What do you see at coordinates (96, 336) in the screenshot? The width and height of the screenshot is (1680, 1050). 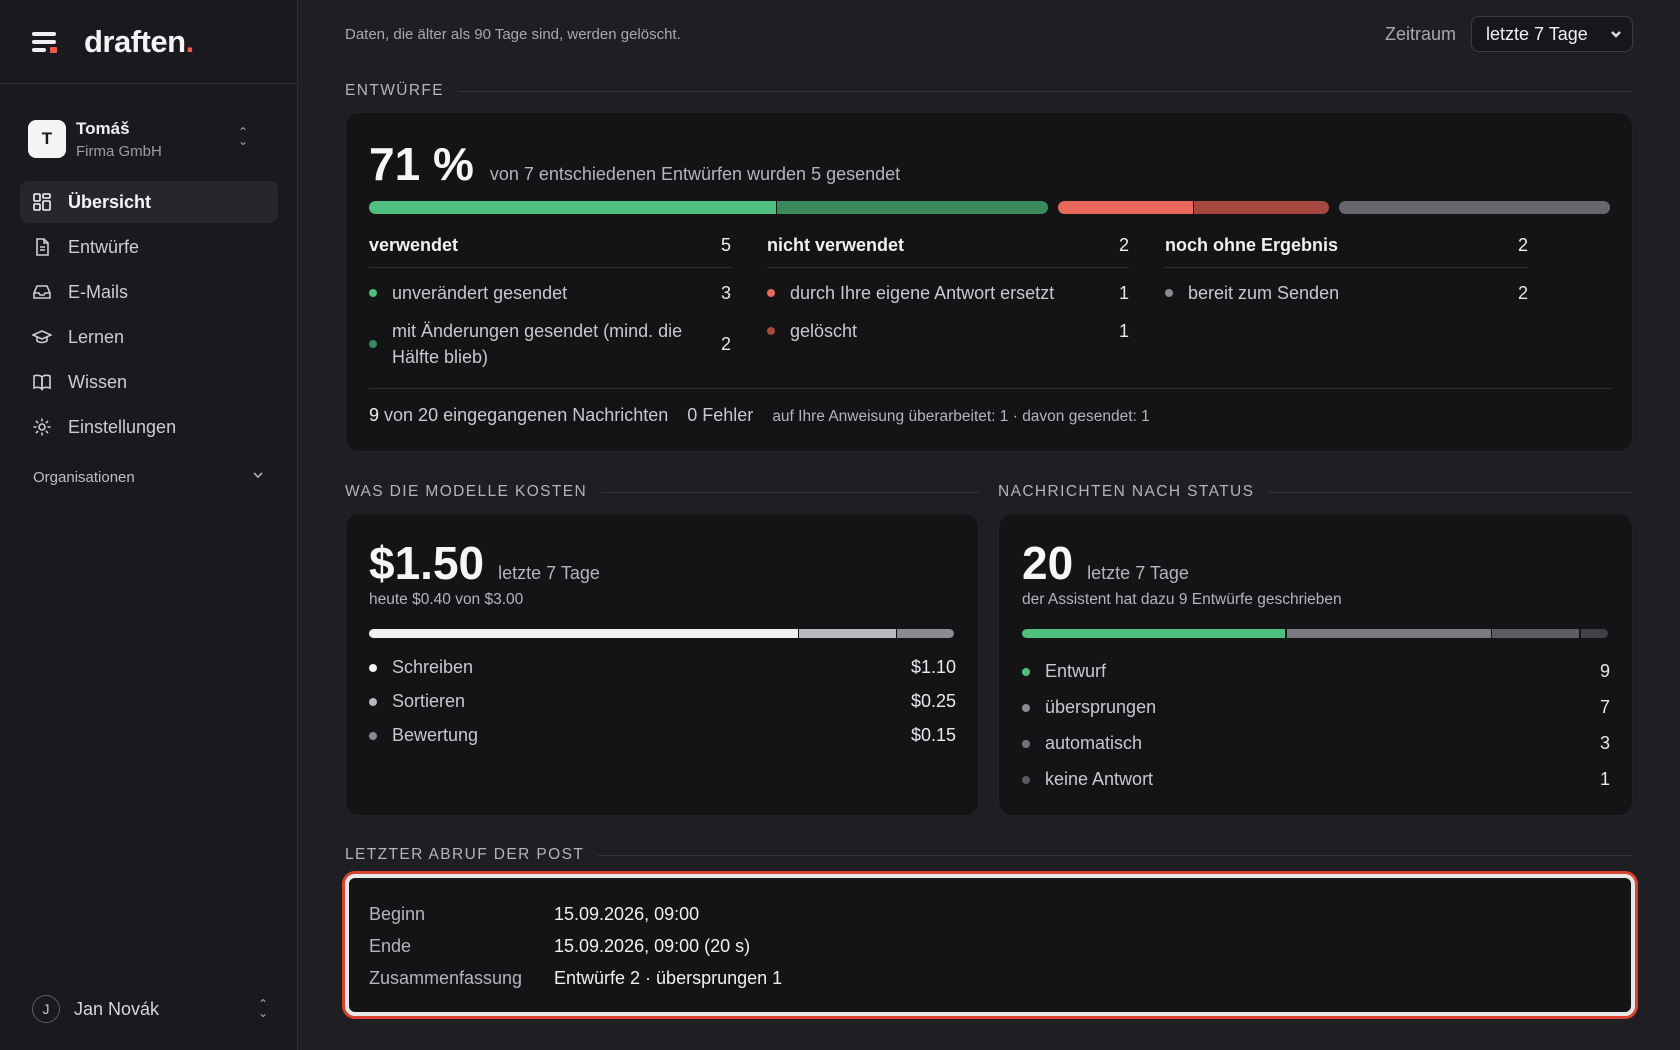 I see `sidebar-item-label: Lernen` at bounding box center [96, 336].